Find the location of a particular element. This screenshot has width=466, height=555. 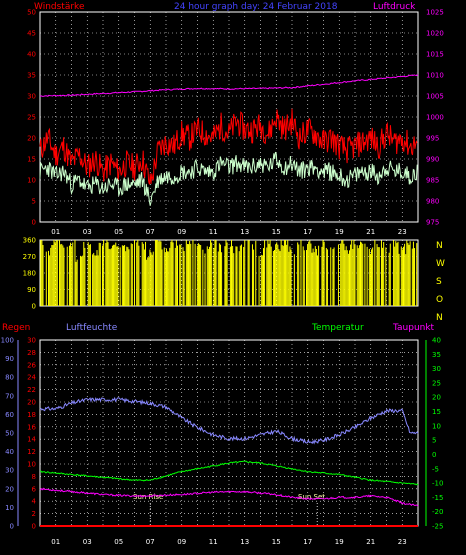

rain-tick-label: 28 is located at coordinates (31, 353).